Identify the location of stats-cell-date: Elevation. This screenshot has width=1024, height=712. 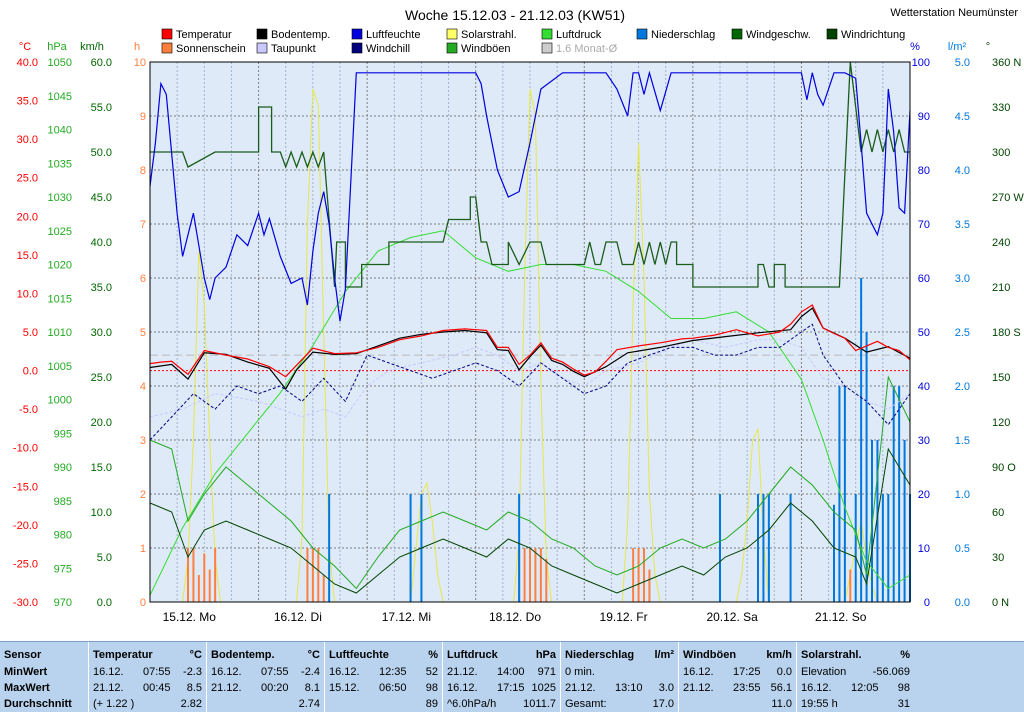
(824, 672).